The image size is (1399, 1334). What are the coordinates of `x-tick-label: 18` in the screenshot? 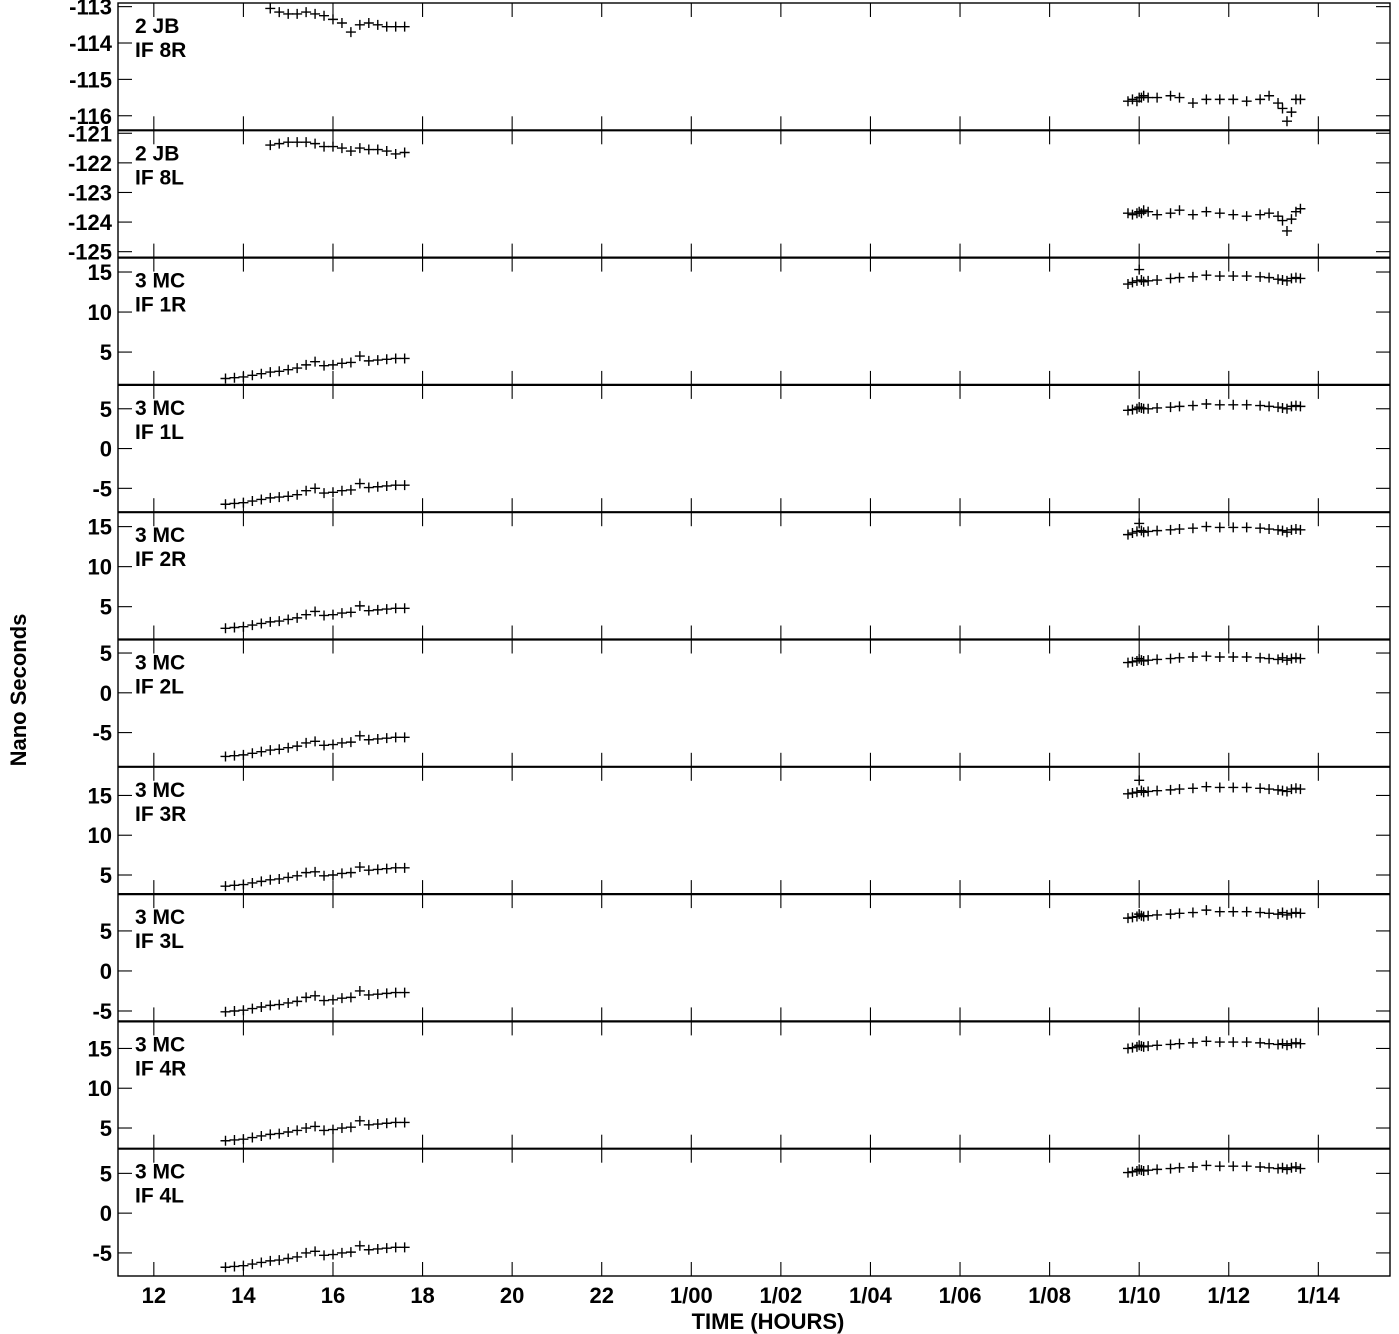 It's located at (422, 1295).